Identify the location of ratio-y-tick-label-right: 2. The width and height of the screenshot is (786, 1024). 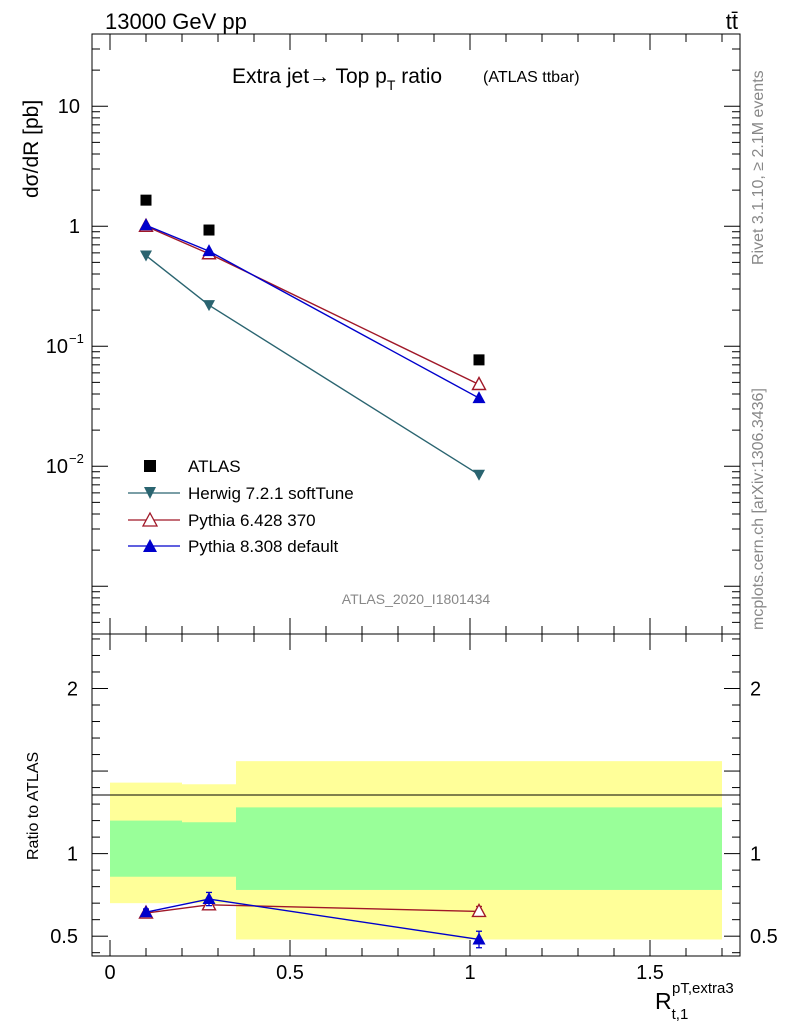
(755, 689).